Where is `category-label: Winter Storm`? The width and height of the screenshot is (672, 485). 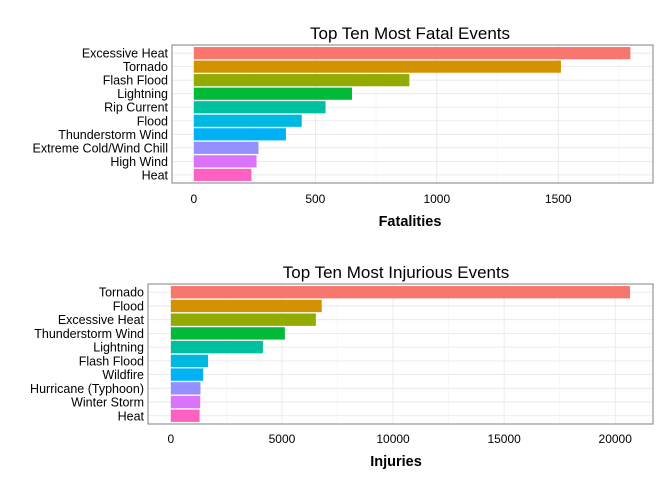
category-label: Winter Storm is located at coordinates (107, 403).